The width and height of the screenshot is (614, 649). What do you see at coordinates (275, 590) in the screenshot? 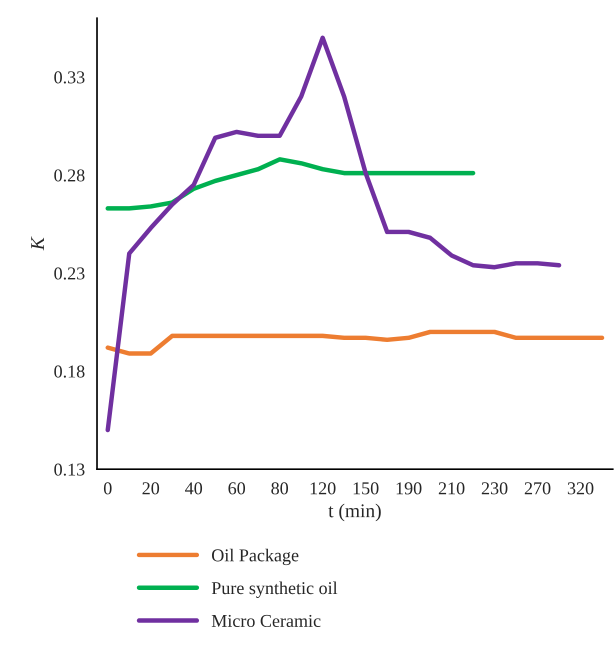
I see `legend-label: Pure synthetic oil` at bounding box center [275, 590].